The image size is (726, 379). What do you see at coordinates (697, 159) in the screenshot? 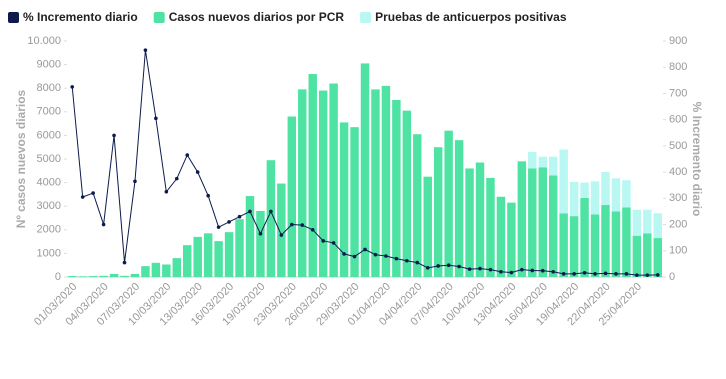
I see `y2-axis-title: % Incremento diario` at bounding box center [697, 159].